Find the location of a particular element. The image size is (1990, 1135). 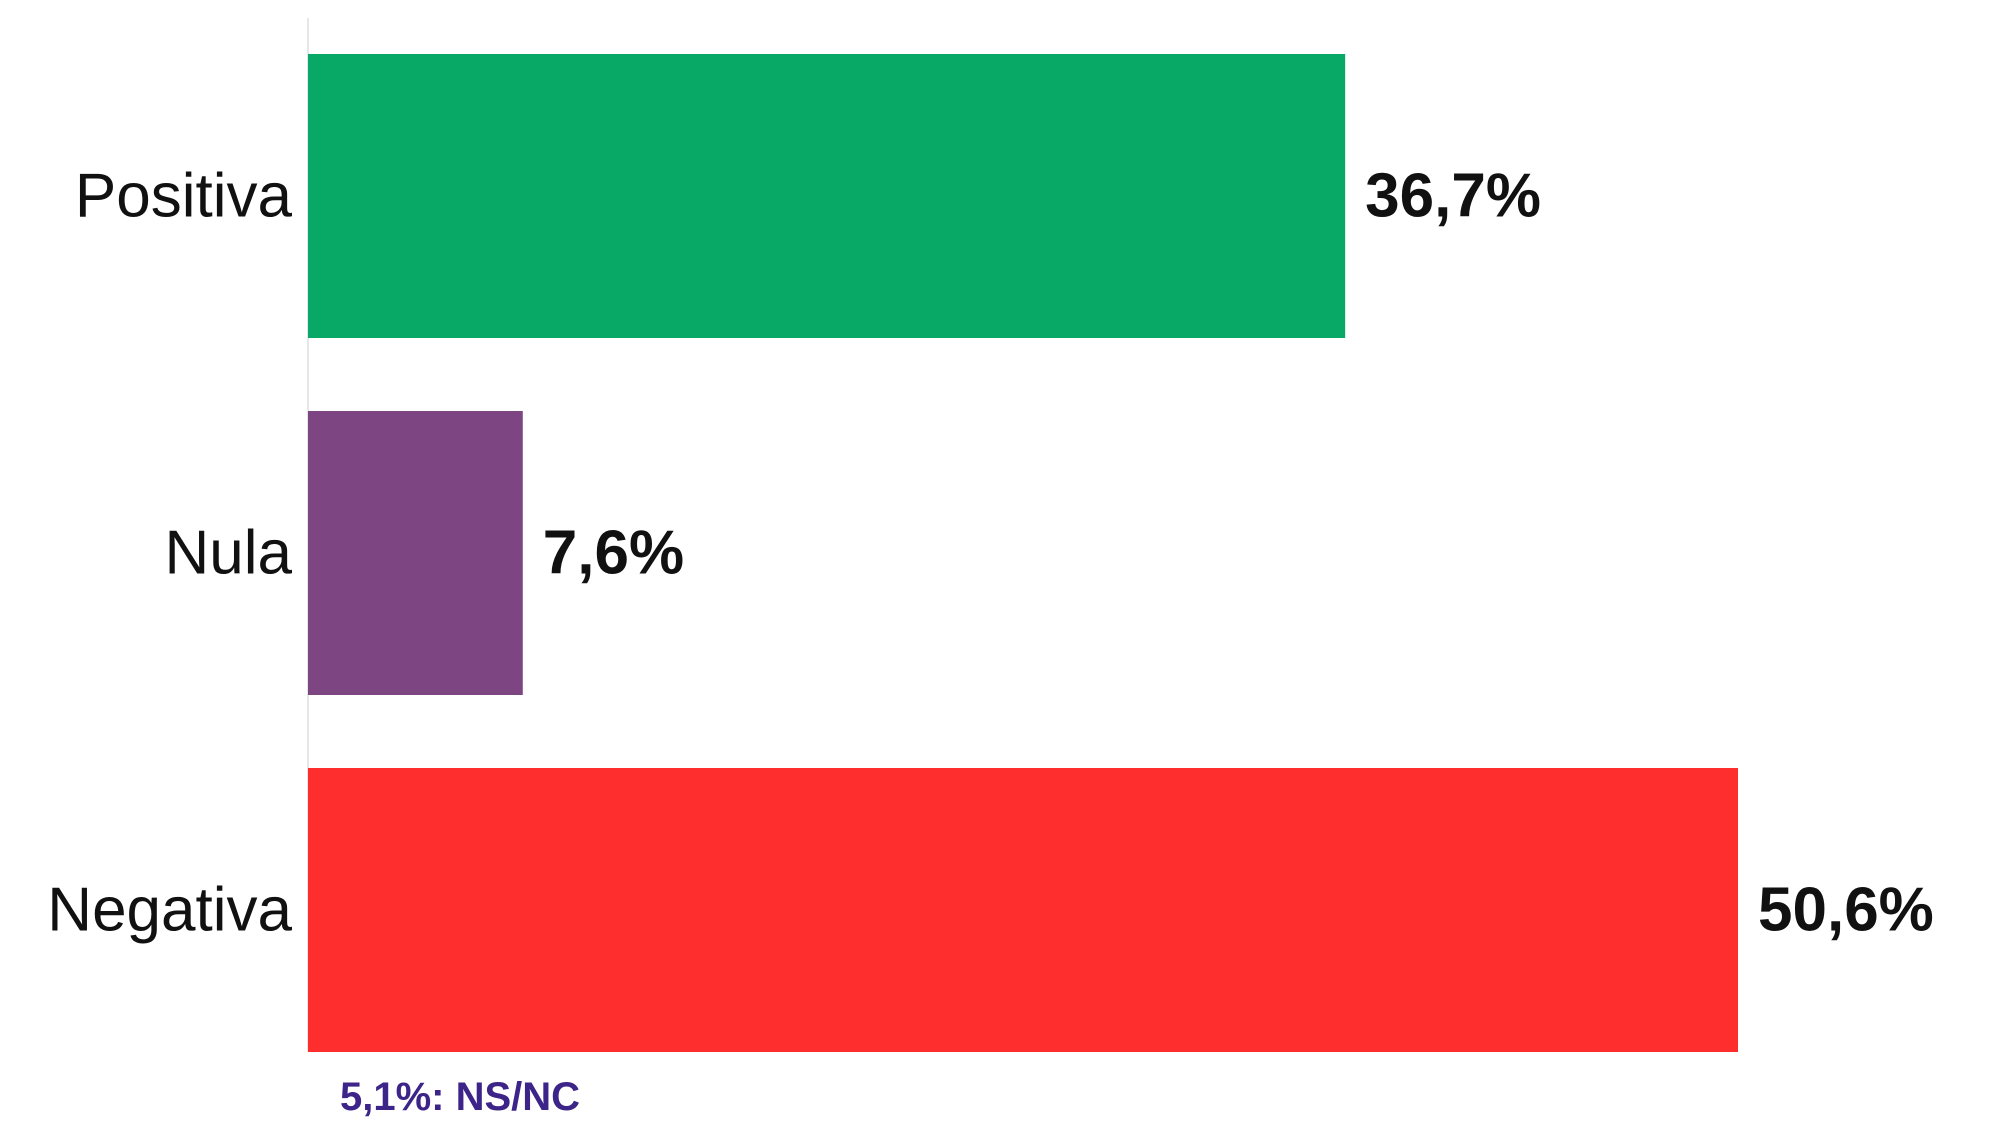

category-label-positiva: Positiva is located at coordinates (184, 196).